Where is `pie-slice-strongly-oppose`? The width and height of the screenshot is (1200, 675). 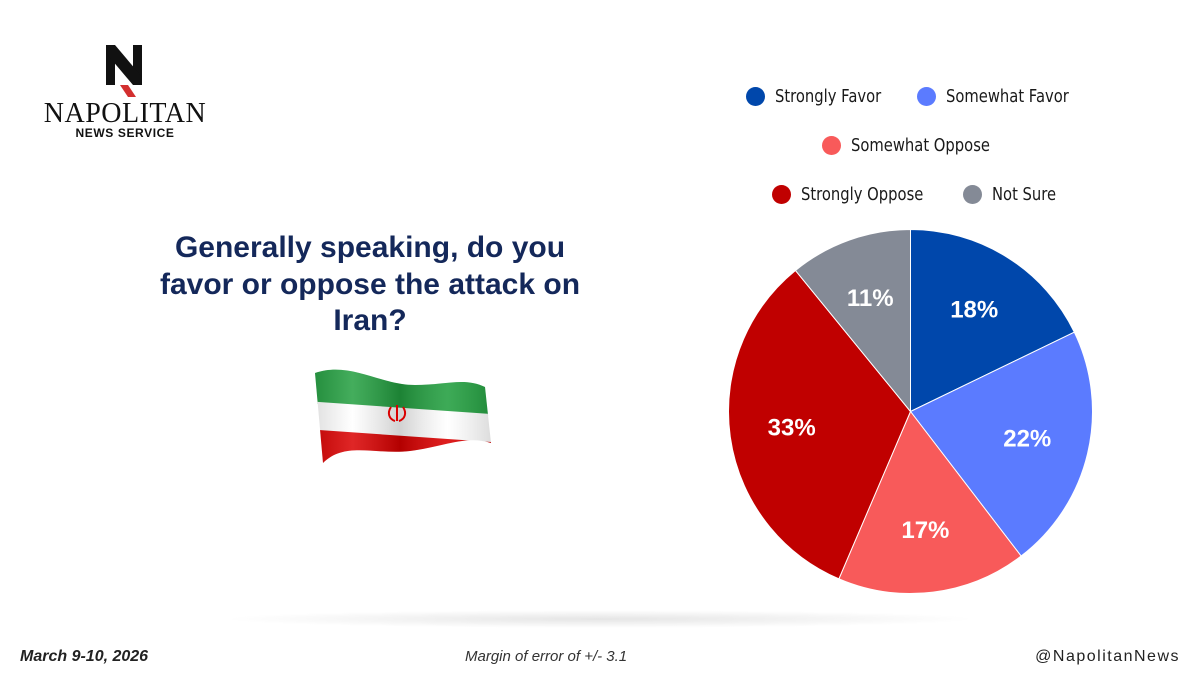 pie-slice-strongly-oppose is located at coordinates (820, 424).